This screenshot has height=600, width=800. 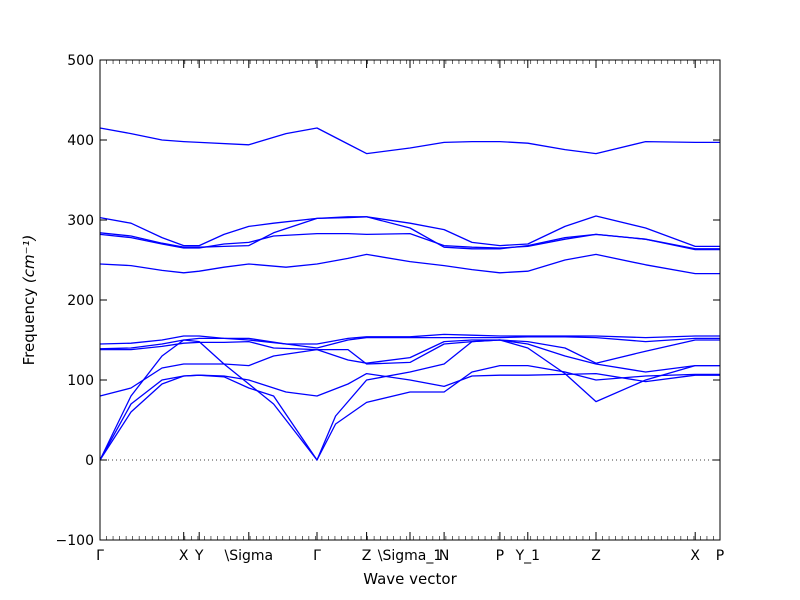 I want to click on x-tick-label: \Sigma_1, so click(x=410, y=556).